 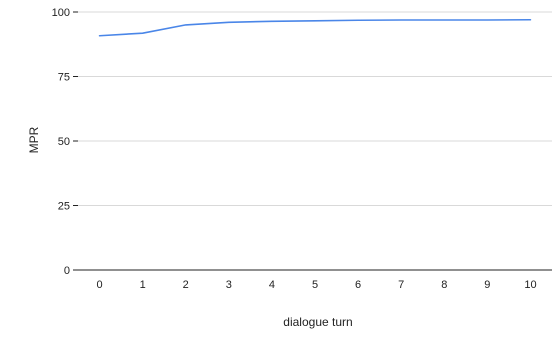 I want to click on series, so click(x=315, y=27).